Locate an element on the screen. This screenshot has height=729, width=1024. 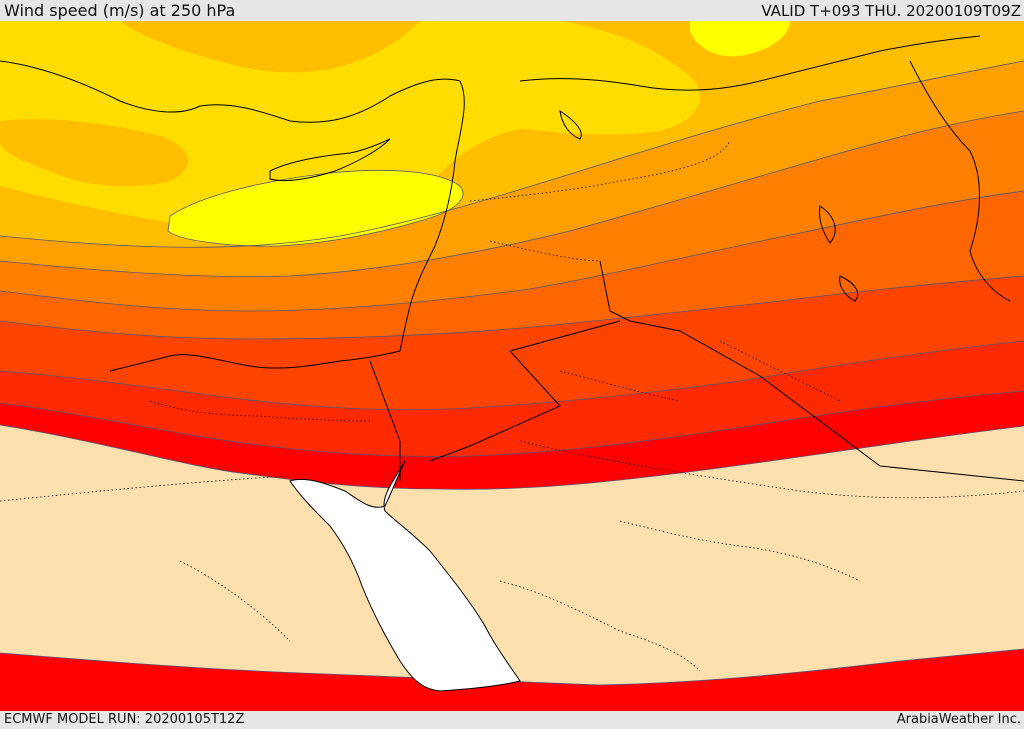
map-title: Wind speed (m/s) at 250 hPa is located at coordinates (120, 10).